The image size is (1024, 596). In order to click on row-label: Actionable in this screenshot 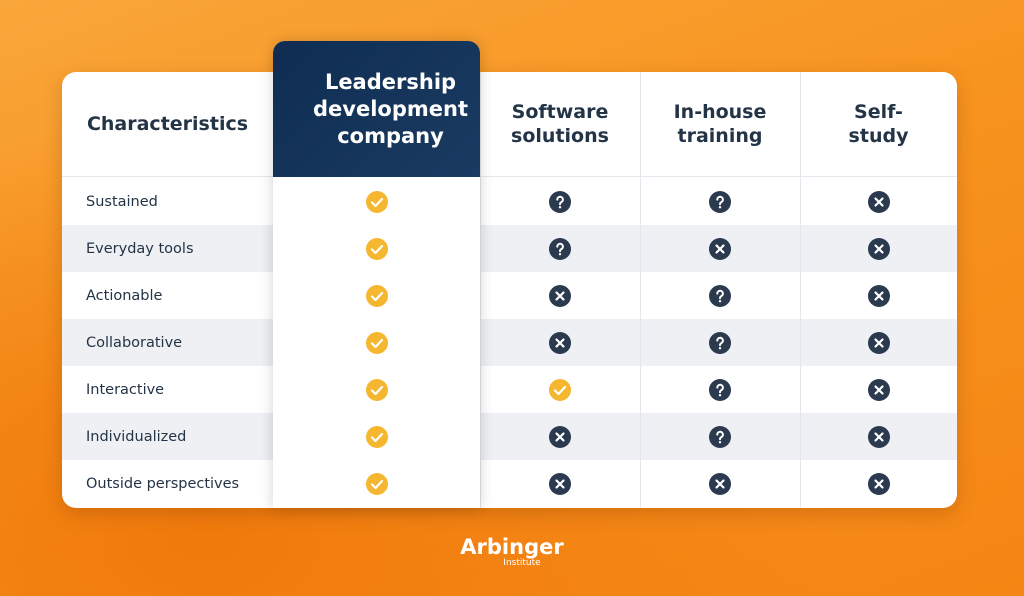, I will do `click(124, 295)`.